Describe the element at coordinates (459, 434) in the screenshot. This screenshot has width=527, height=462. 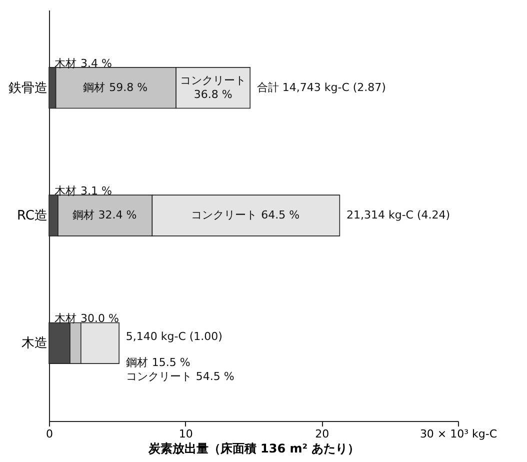
I see `x-tick-label: 30 × 10³ kg-C` at that location.